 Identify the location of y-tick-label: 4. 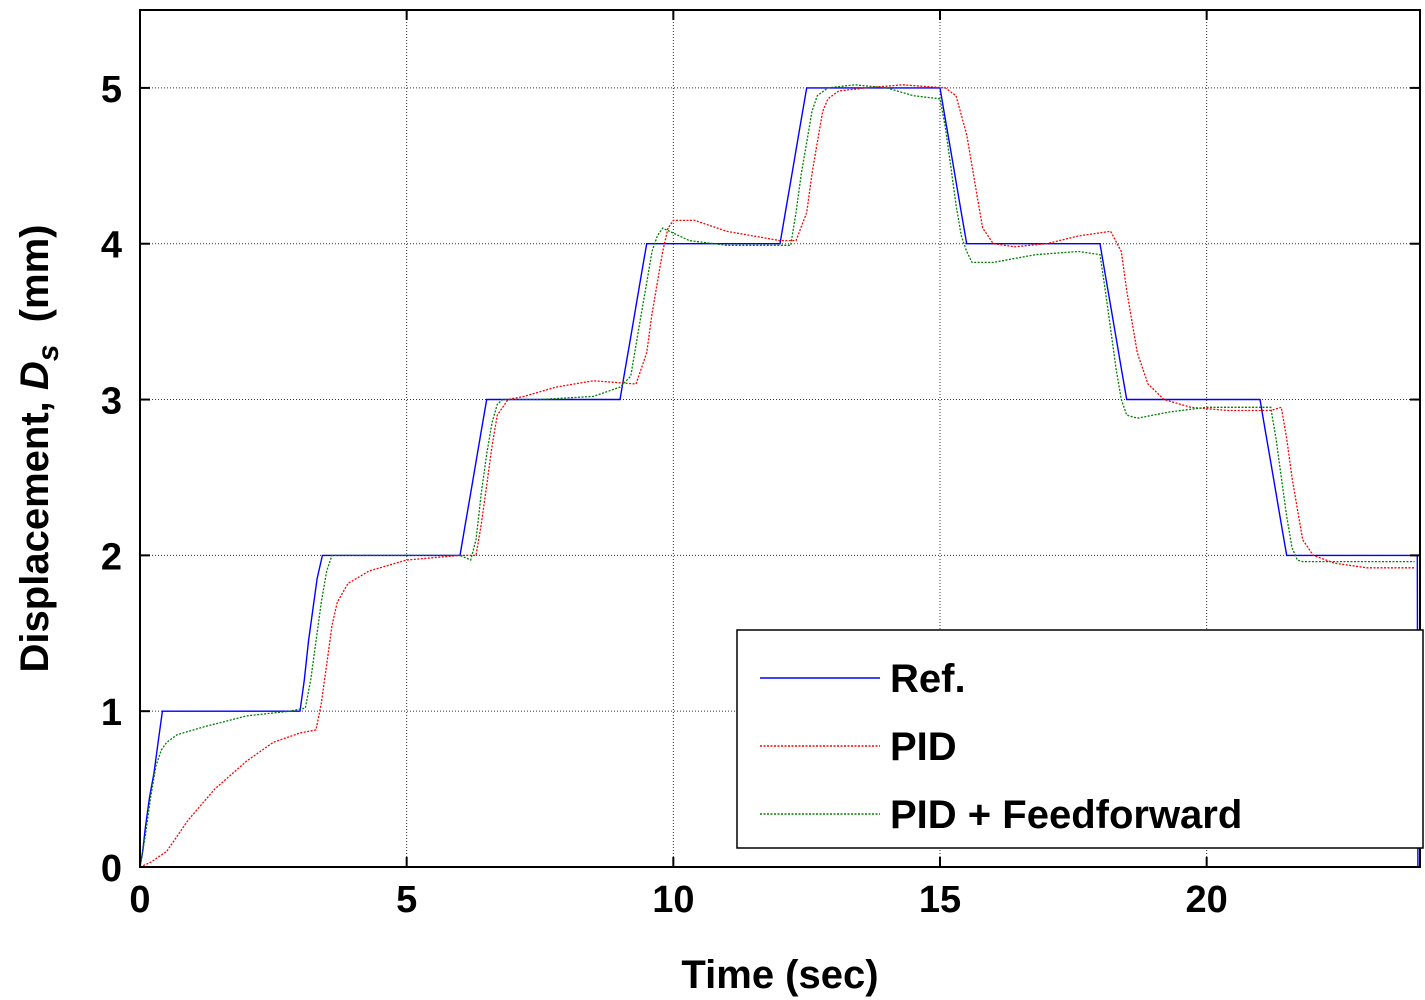
(111, 246).